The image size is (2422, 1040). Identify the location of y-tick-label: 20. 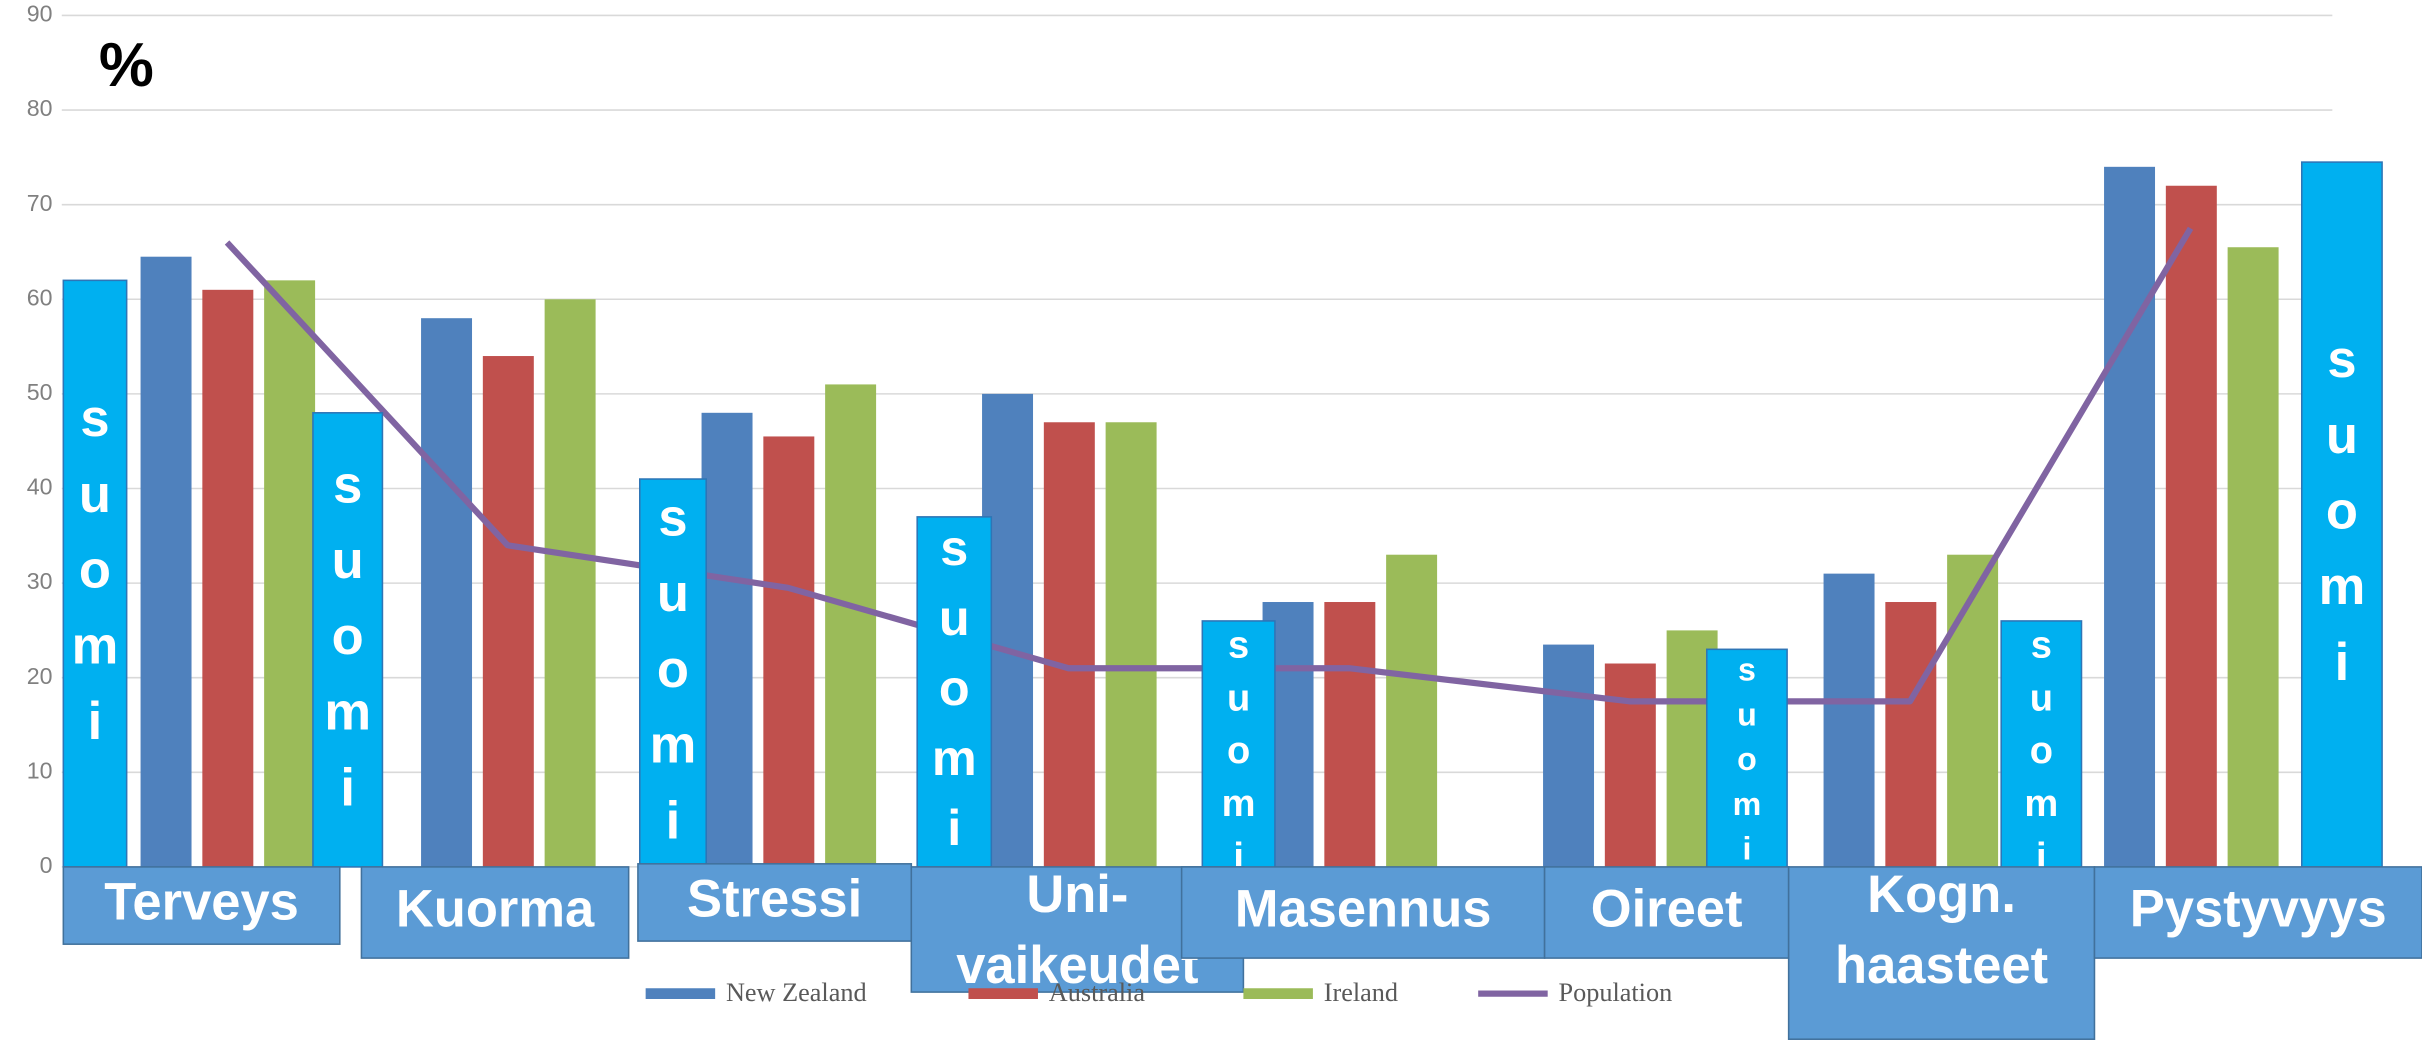
(40, 676).